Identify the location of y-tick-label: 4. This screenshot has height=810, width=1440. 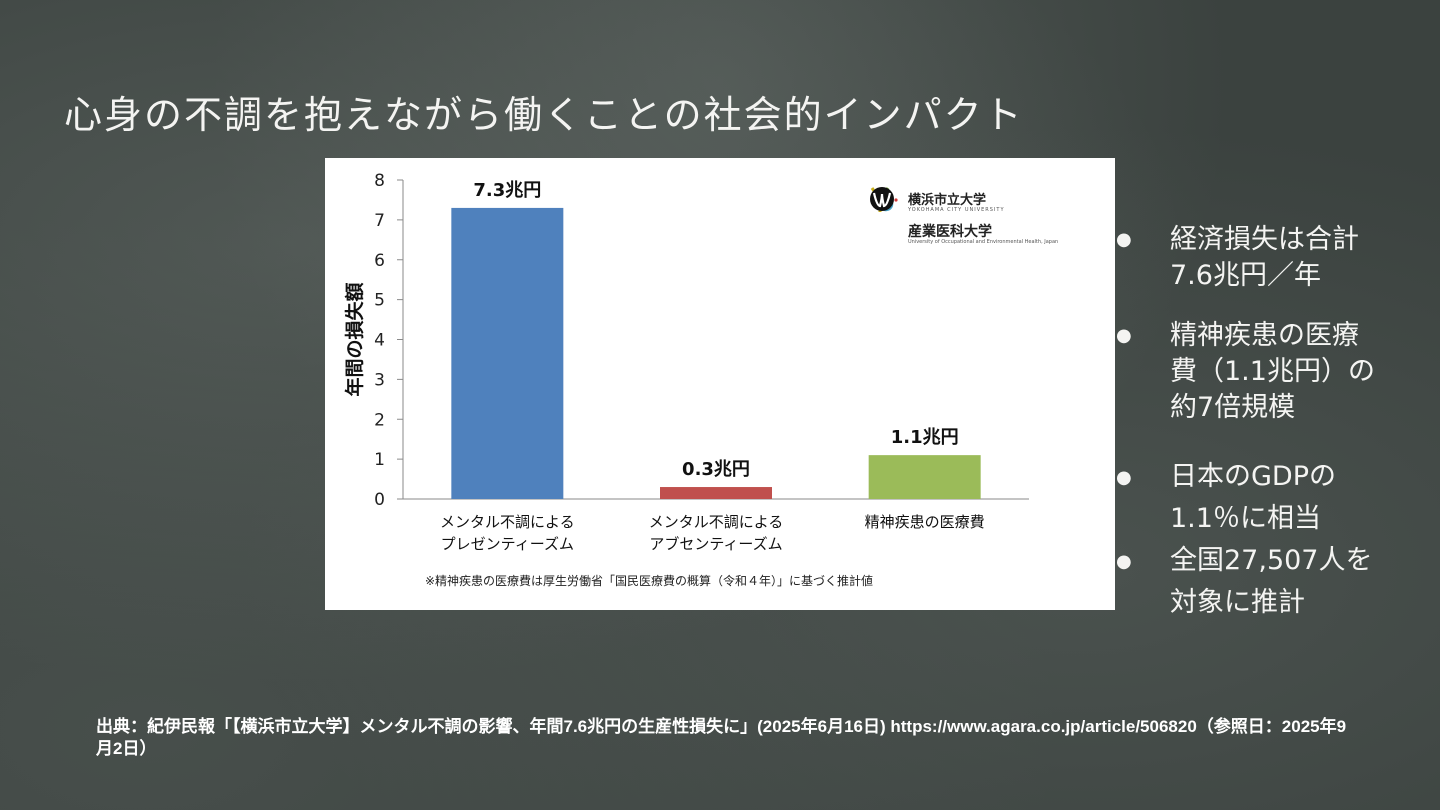
(379, 341).